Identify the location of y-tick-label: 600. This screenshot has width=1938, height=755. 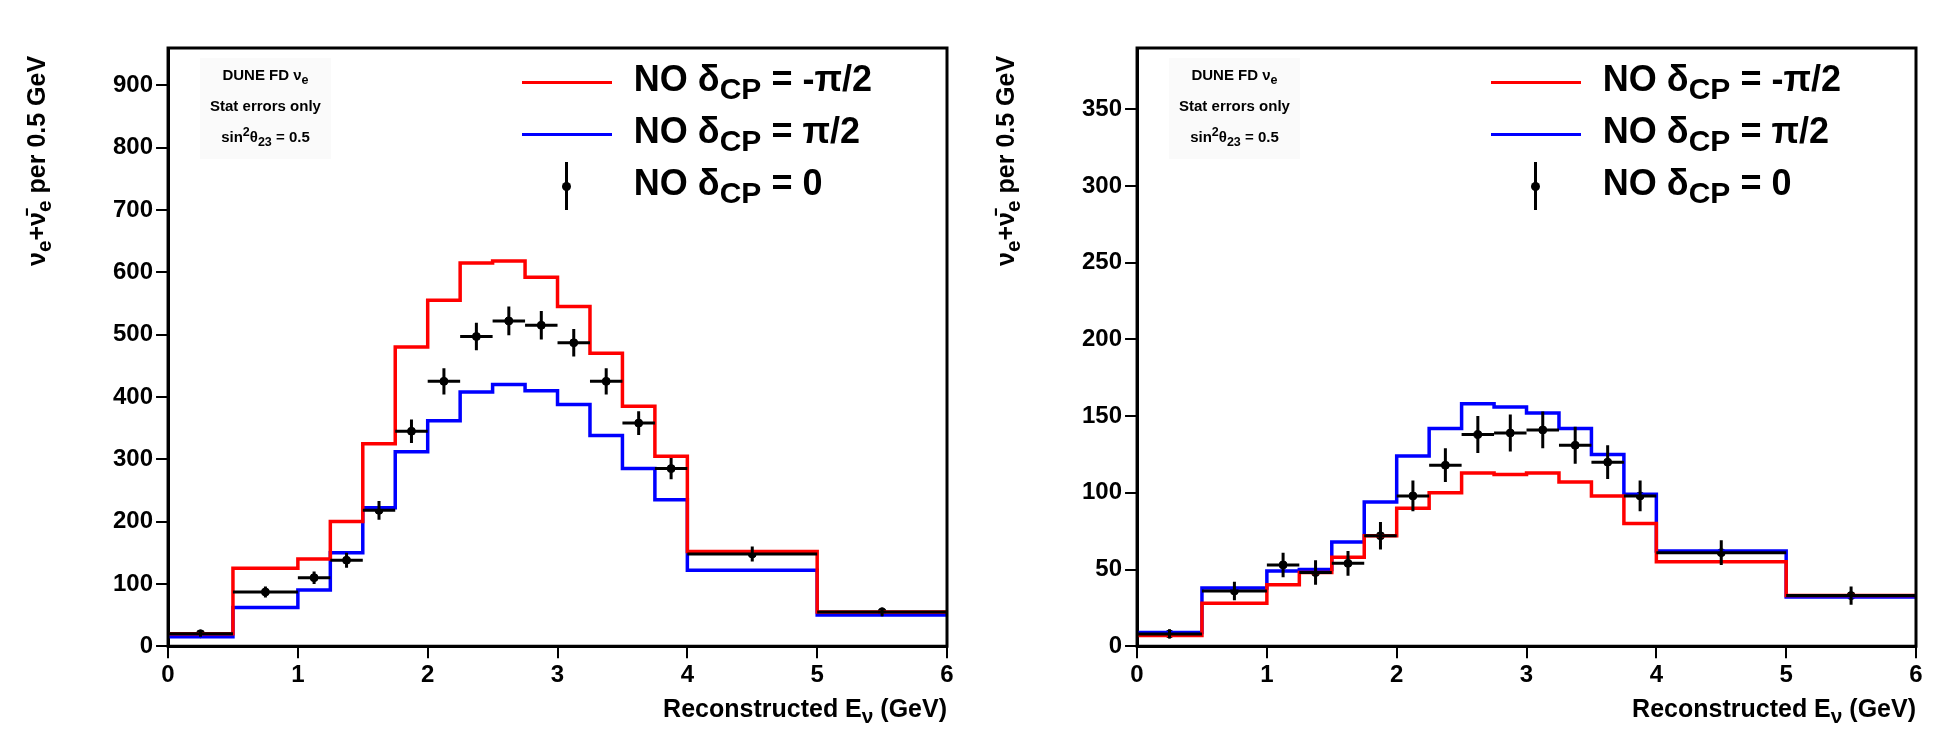
(133, 270).